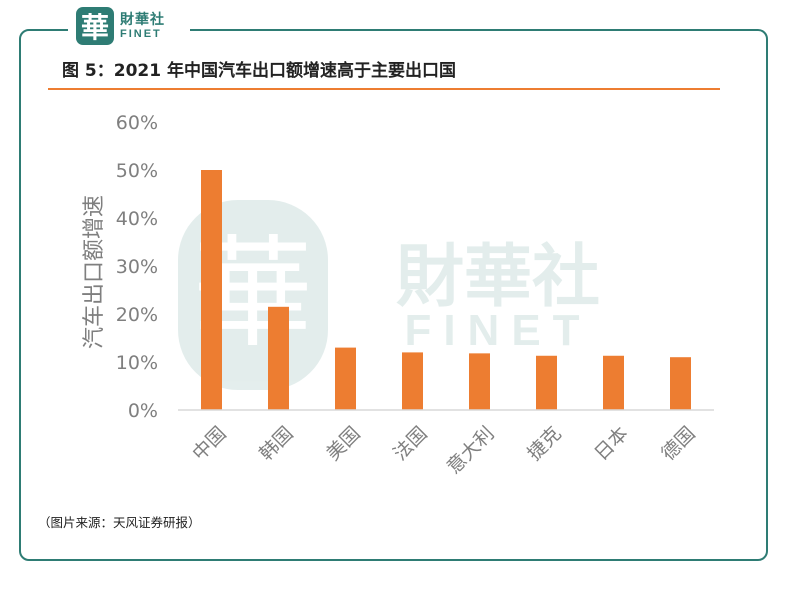 The image size is (793, 589). I want to click on y-axis-ticks: 0% 10% 20% 30% 40% 50% 60%, so click(137, 267).